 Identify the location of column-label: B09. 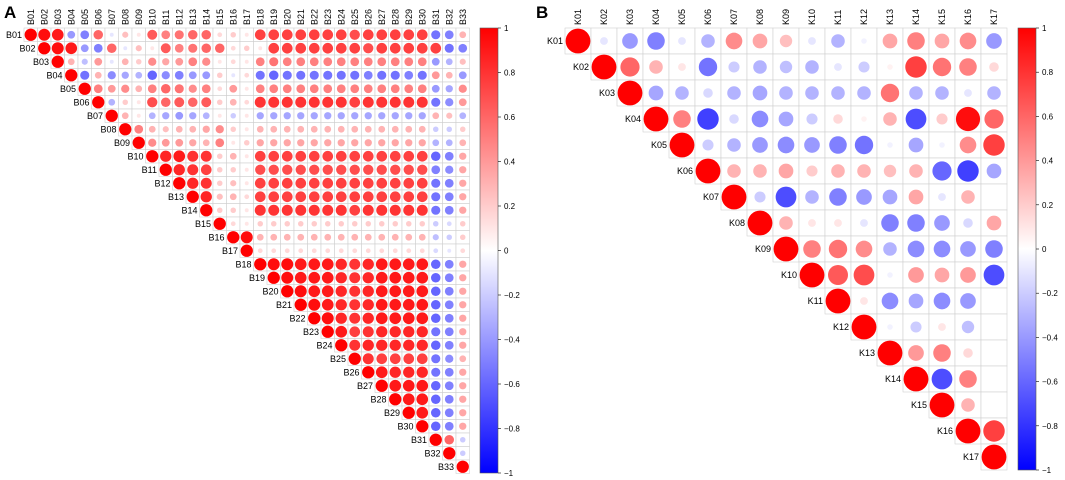
(139, 17).